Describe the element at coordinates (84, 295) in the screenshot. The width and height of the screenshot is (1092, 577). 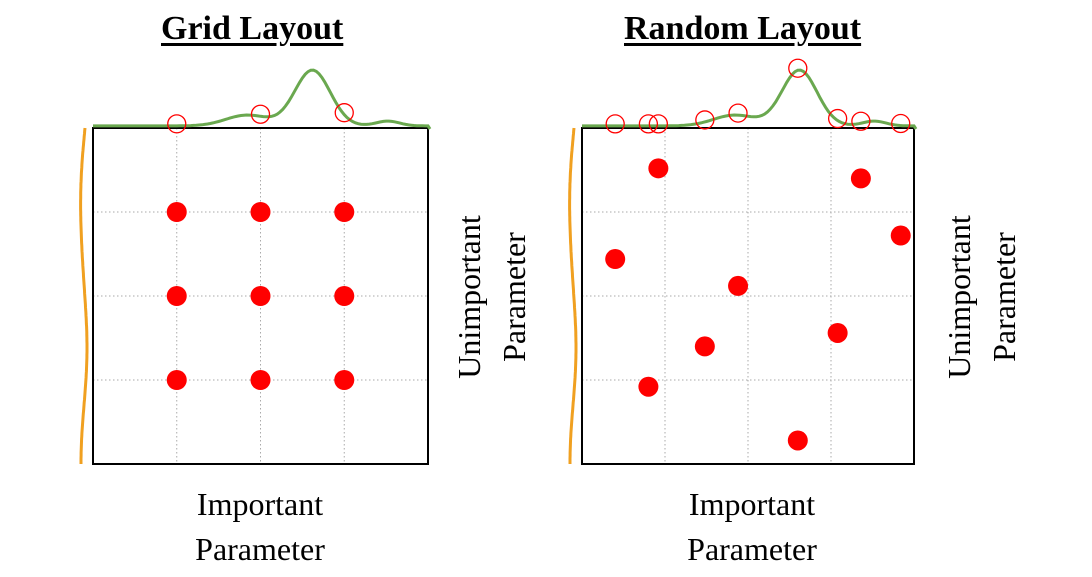
I see `grid-left-marginal-curve` at that location.